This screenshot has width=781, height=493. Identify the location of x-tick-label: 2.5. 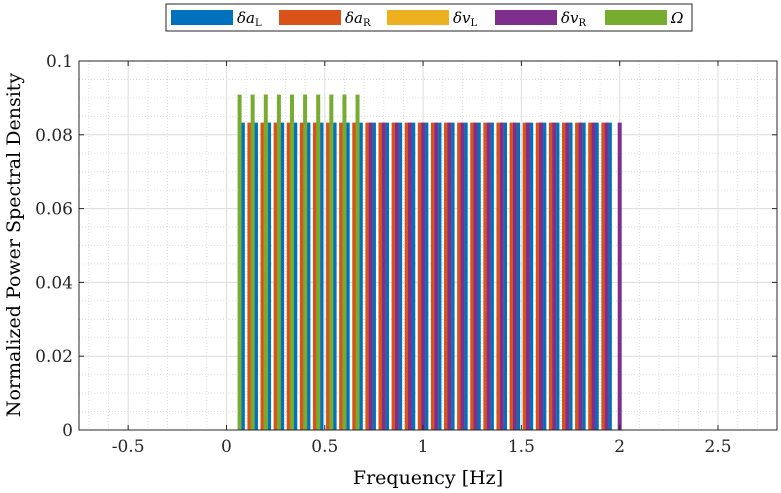
(717, 447).